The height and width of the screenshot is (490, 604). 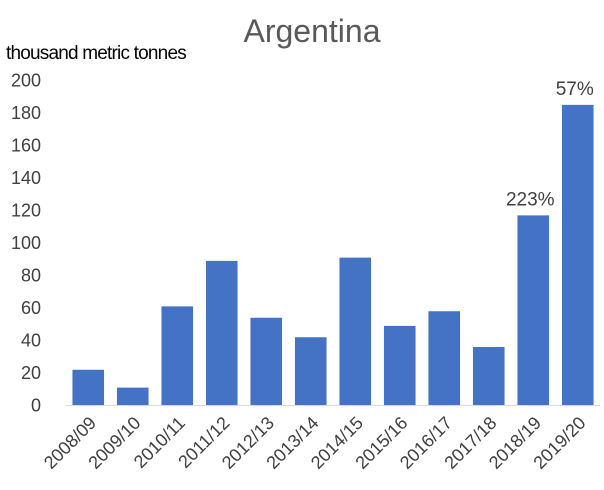 I want to click on y-tick-label: 60, so click(x=31, y=308).